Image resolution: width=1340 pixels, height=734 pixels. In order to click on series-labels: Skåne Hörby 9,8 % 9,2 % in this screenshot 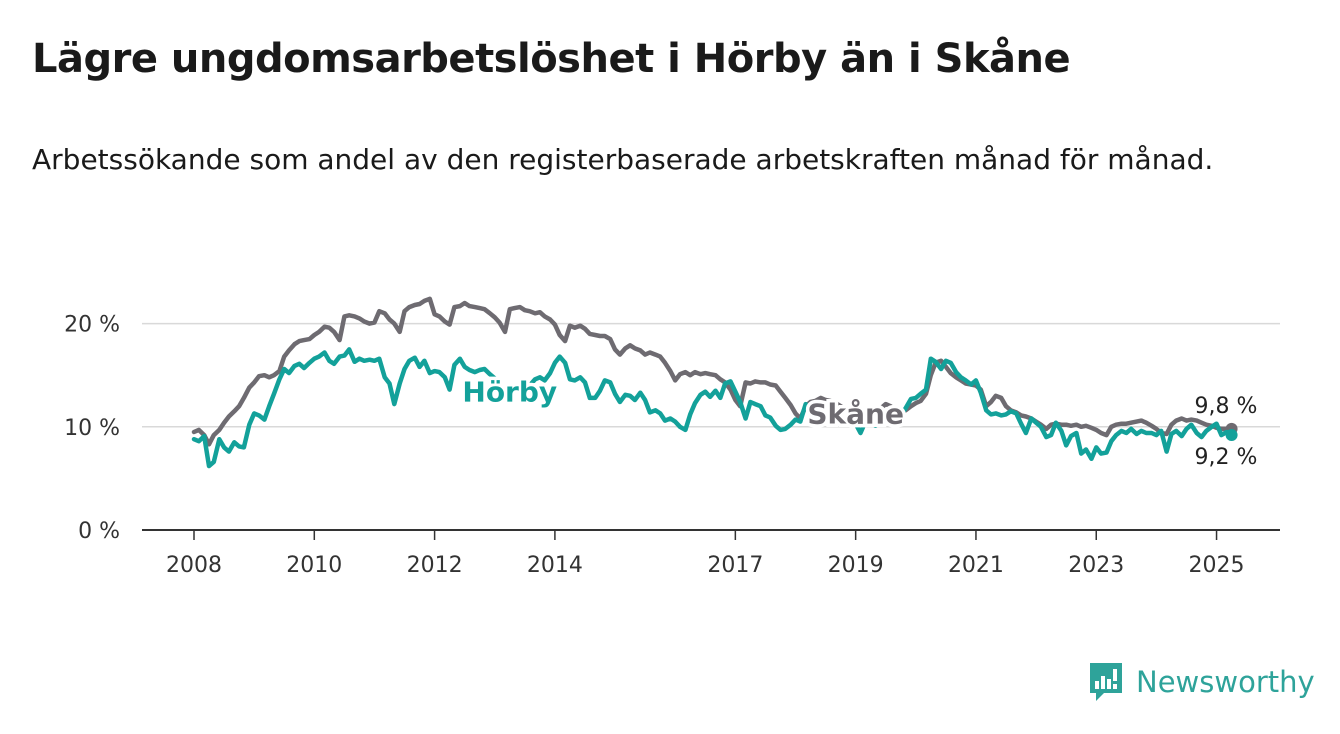, I will do `click(859, 422)`.